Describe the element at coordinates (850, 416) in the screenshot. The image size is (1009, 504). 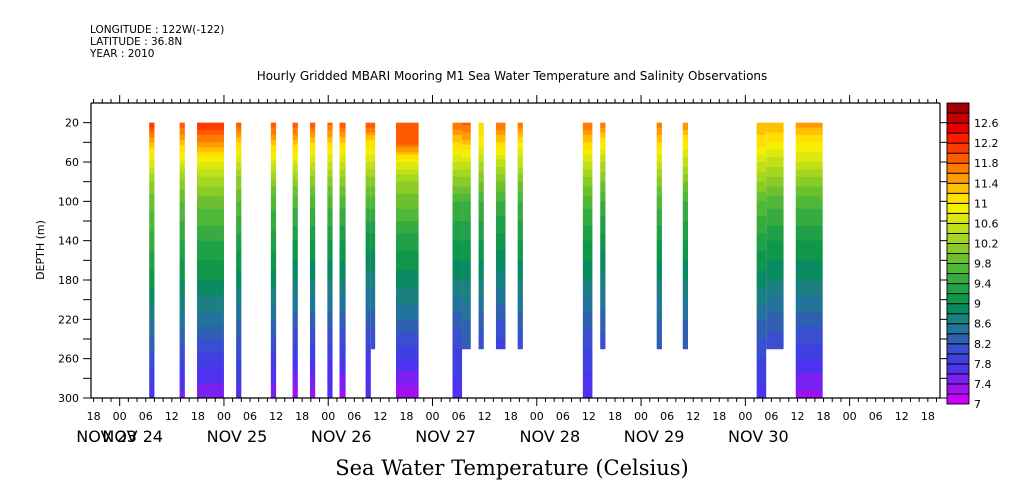
I see `x-tick-label: 00` at that location.